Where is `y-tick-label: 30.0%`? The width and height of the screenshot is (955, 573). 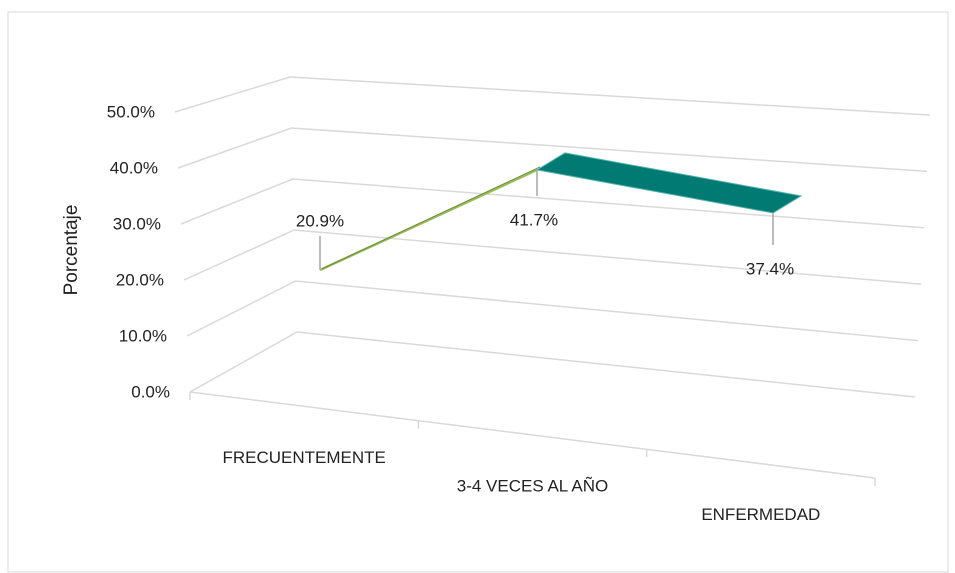 y-tick-label: 30.0% is located at coordinates (137, 223).